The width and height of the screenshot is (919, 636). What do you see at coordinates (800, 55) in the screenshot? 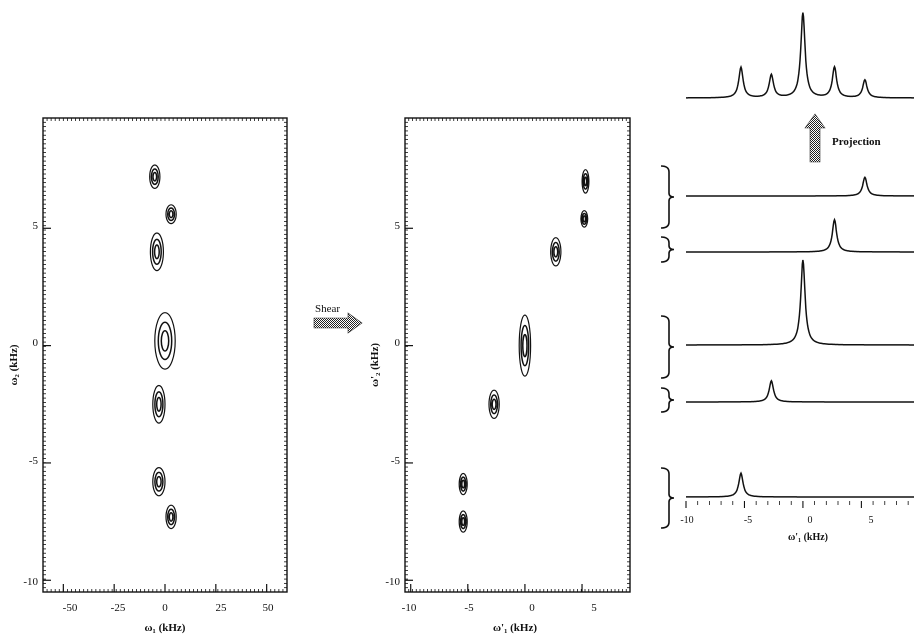
I see `projection-spectrum` at bounding box center [800, 55].